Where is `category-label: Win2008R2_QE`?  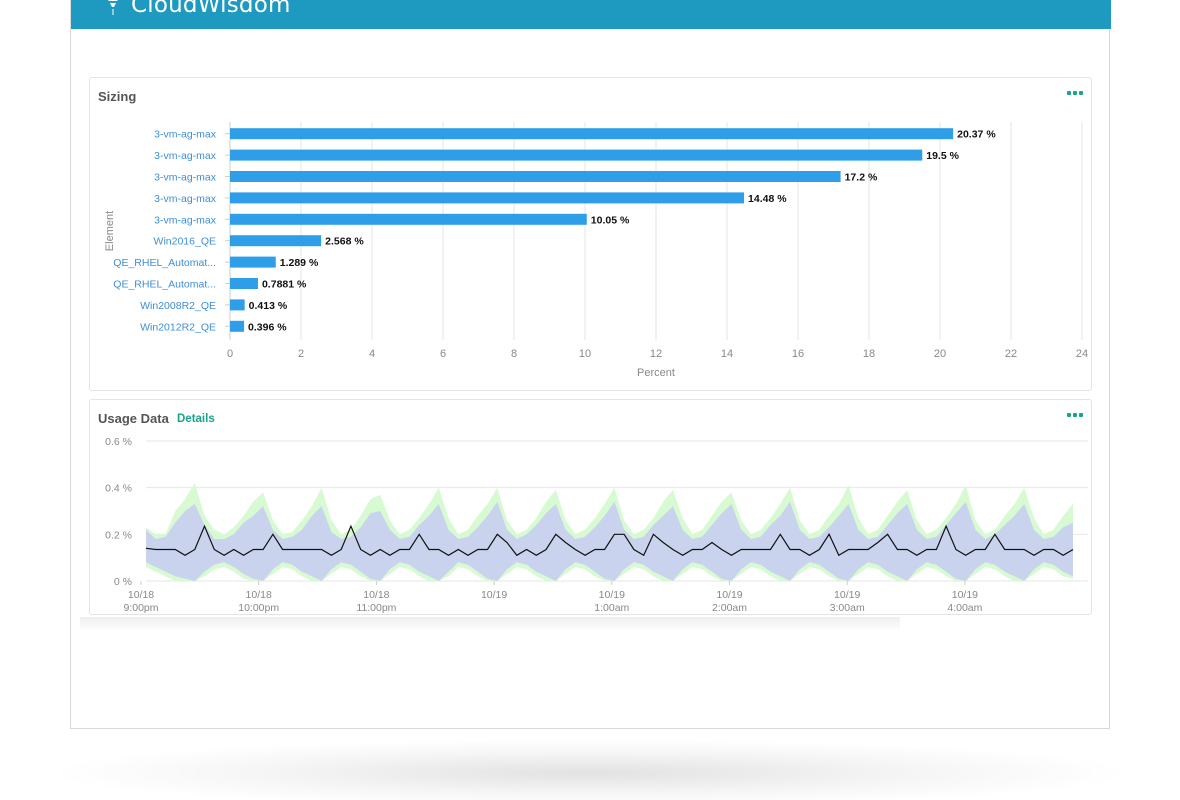
category-label: Win2008R2_QE is located at coordinates (178, 306).